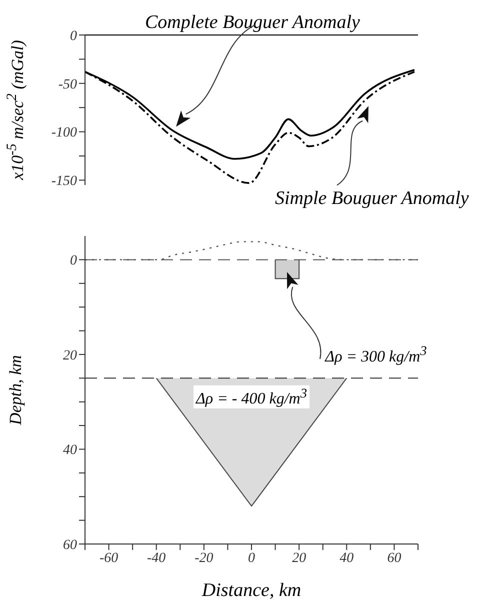 This screenshot has height=606, width=497. I want to click on y-axis-title: Depth, km, so click(16, 390).